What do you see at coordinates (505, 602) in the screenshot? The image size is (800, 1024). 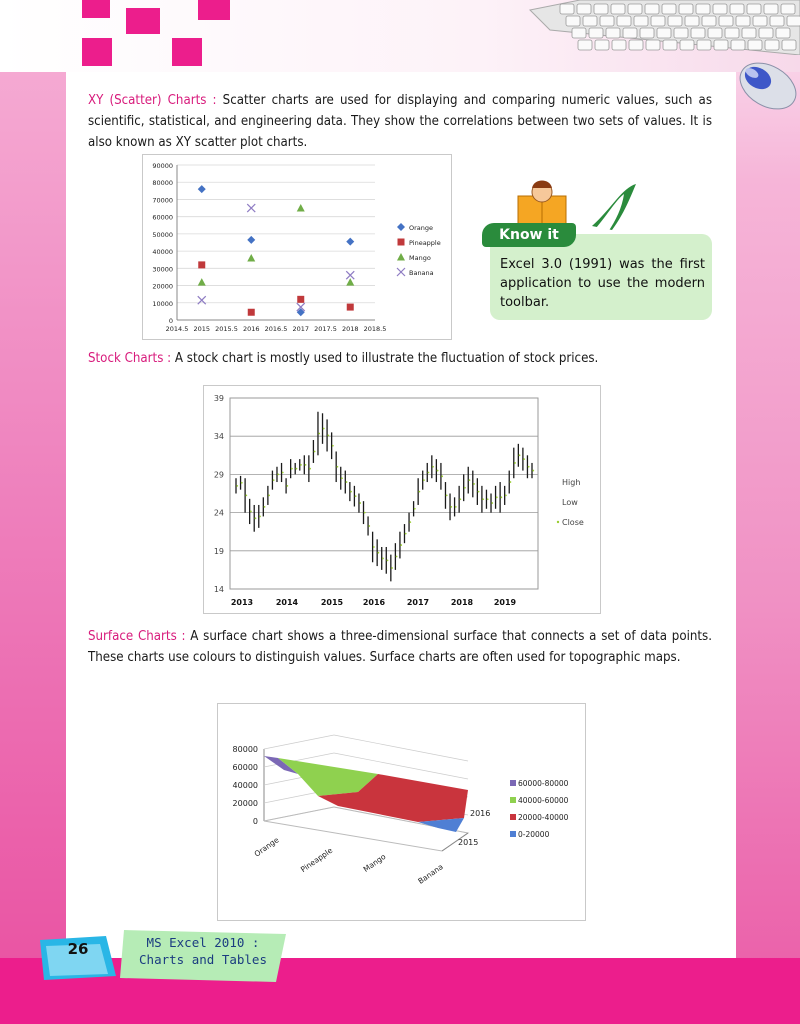 I see `x-tick-label: 2019` at bounding box center [505, 602].